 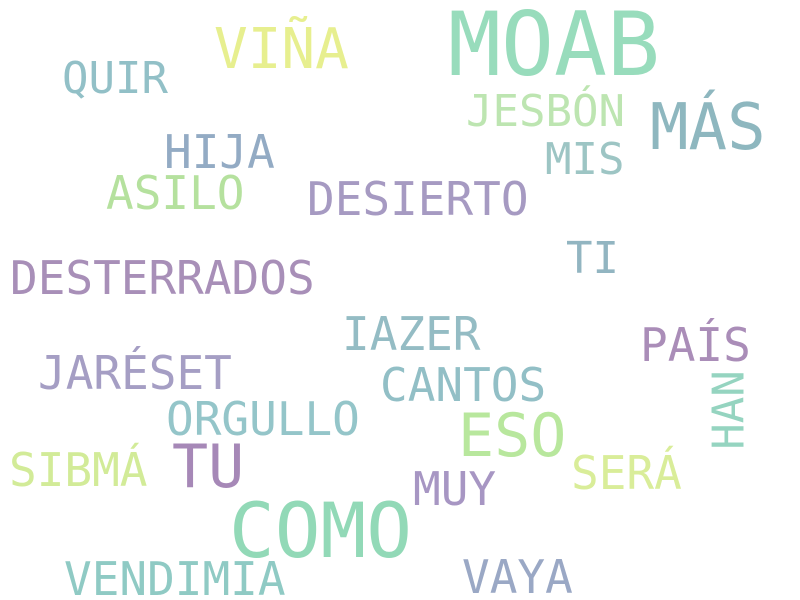 I want to click on word-pais: PAÍS, so click(x=695, y=345).